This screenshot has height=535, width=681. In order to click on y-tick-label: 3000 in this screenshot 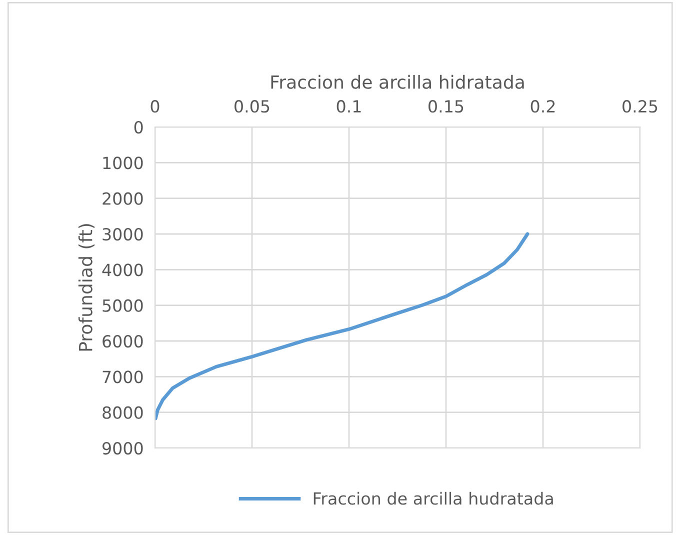, I will do `click(122, 234)`.